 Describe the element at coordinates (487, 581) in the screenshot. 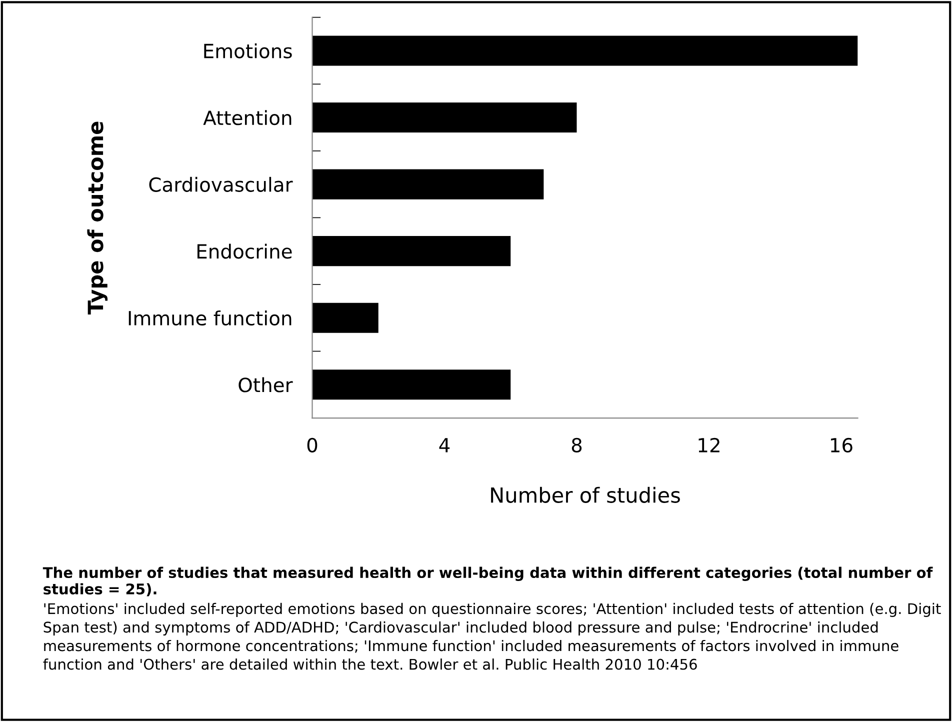

I see `text: The number of studies that measured health or well-being data within different categories (total number of studies = 25).` at that location.